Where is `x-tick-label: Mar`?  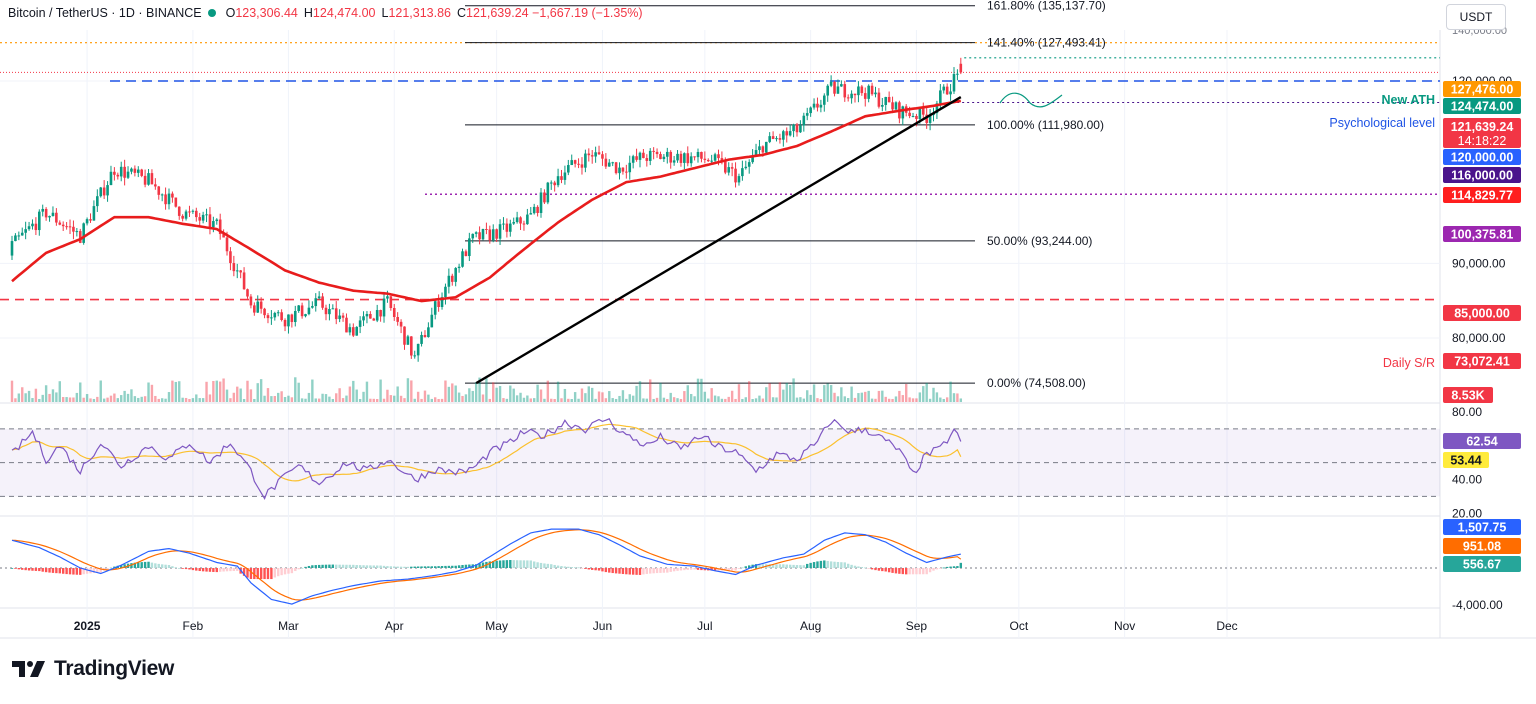
x-tick-label: Mar is located at coordinates (288, 626).